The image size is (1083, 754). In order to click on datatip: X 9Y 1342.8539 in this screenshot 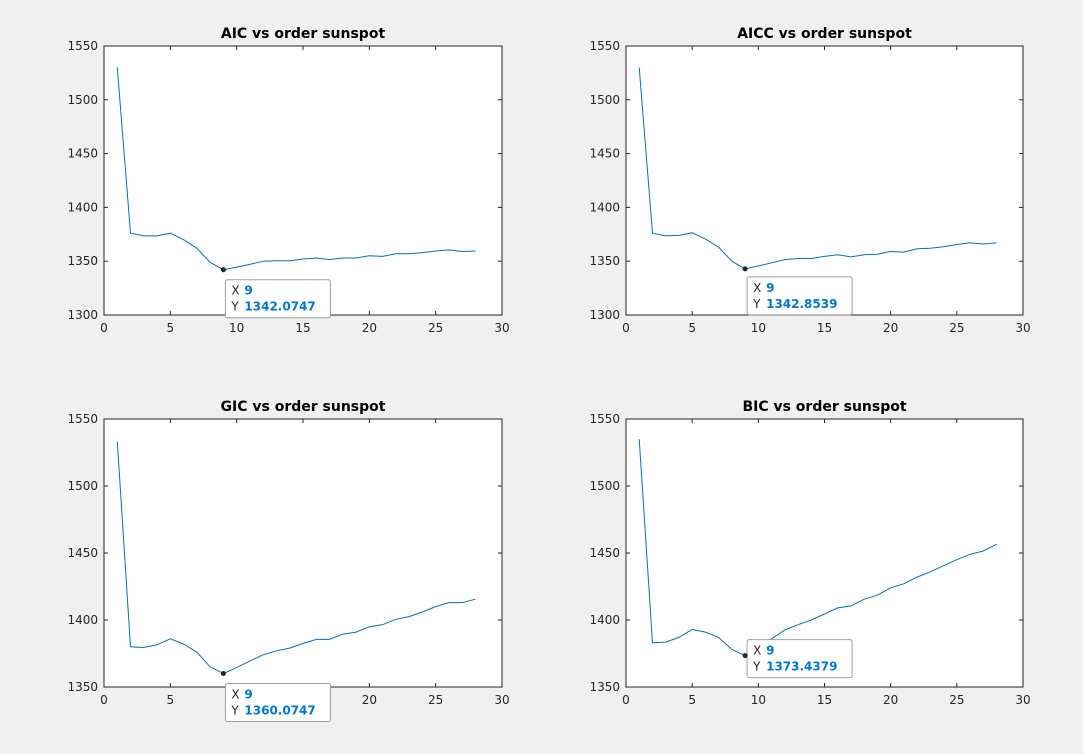, I will do `click(797, 291)`.